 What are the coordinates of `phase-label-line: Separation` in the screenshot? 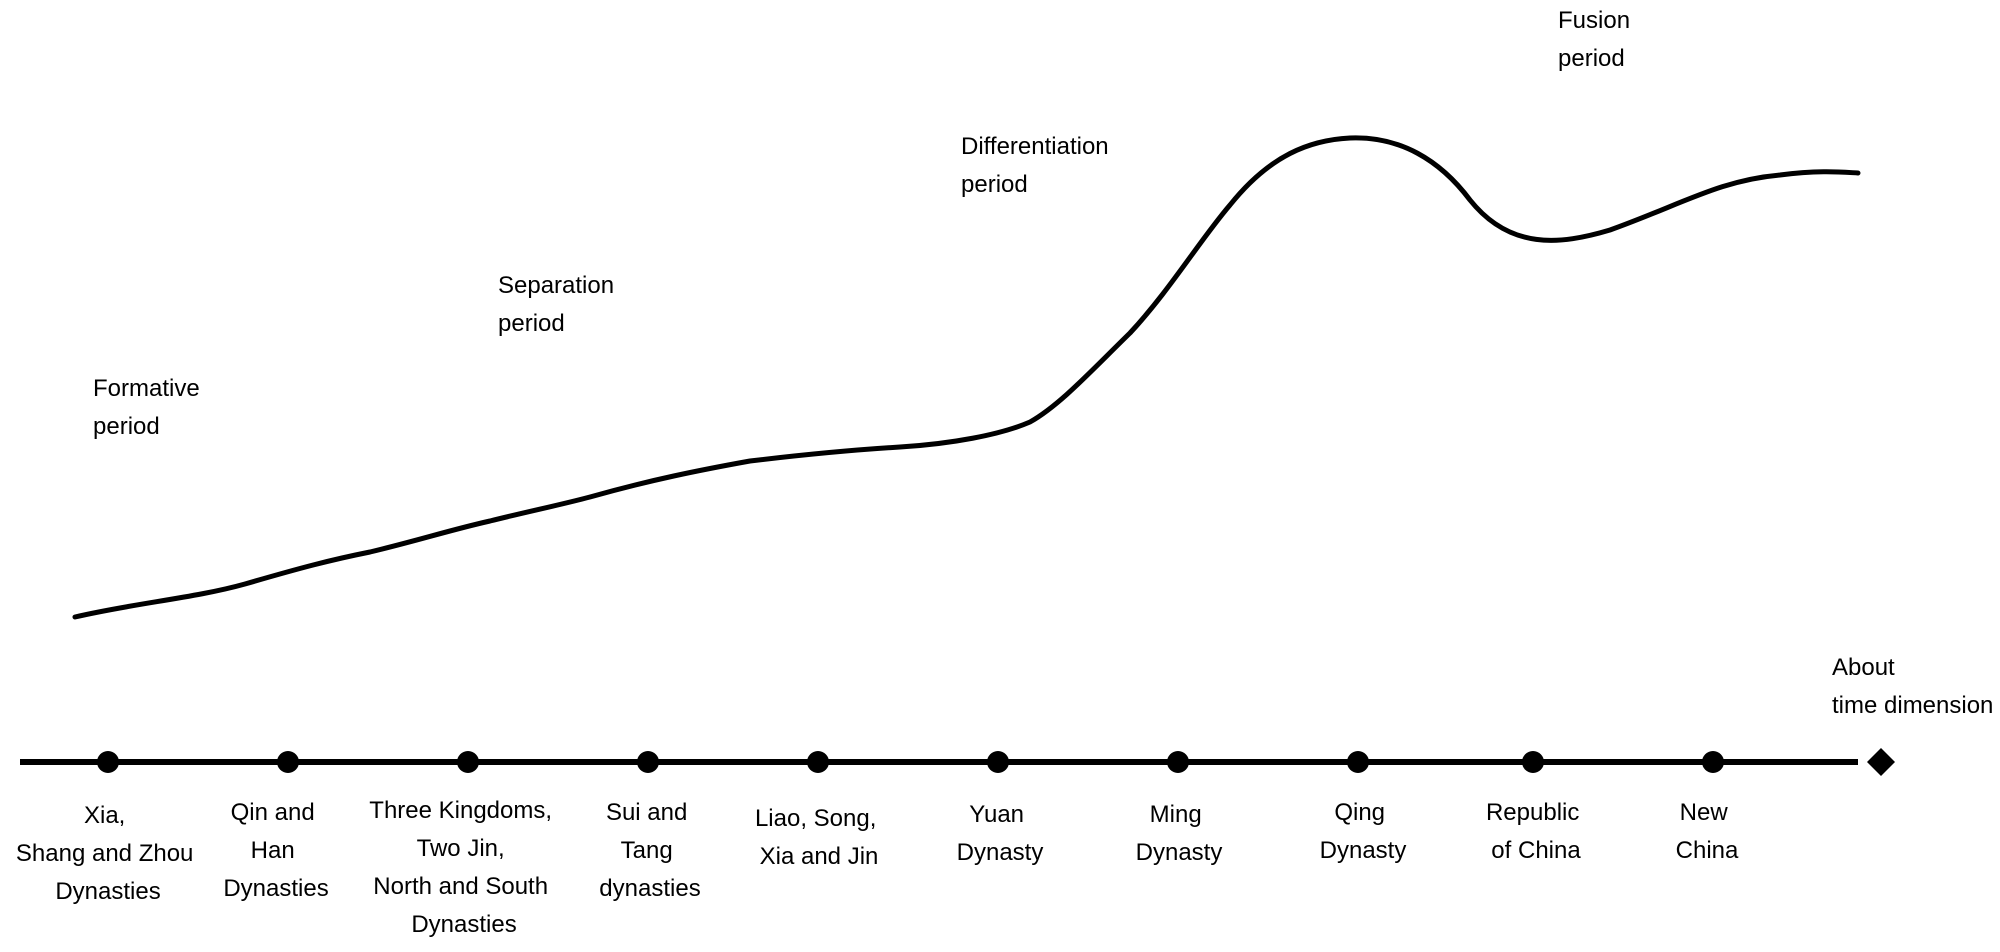 It's located at (556, 285).